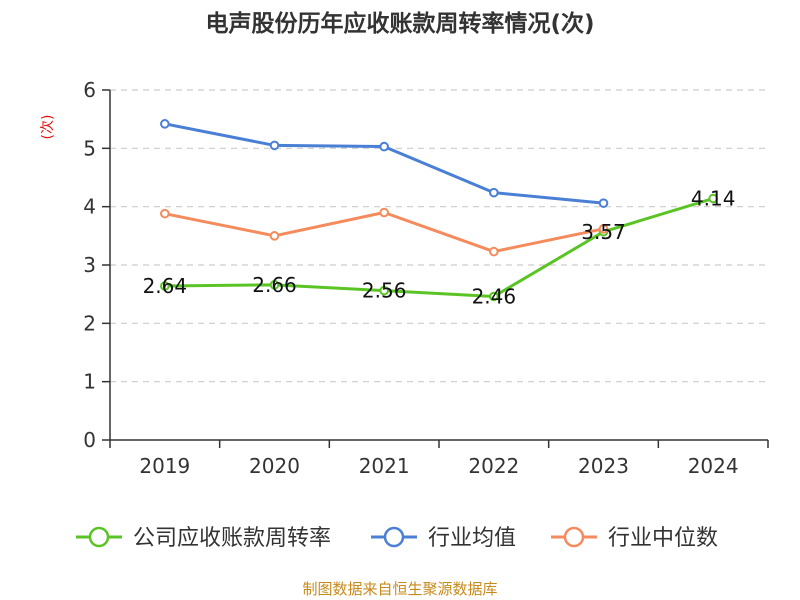 The image size is (800, 600). Describe the element at coordinates (164, 466) in the screenshot. I see `x-tick-label: 2019` at that location.